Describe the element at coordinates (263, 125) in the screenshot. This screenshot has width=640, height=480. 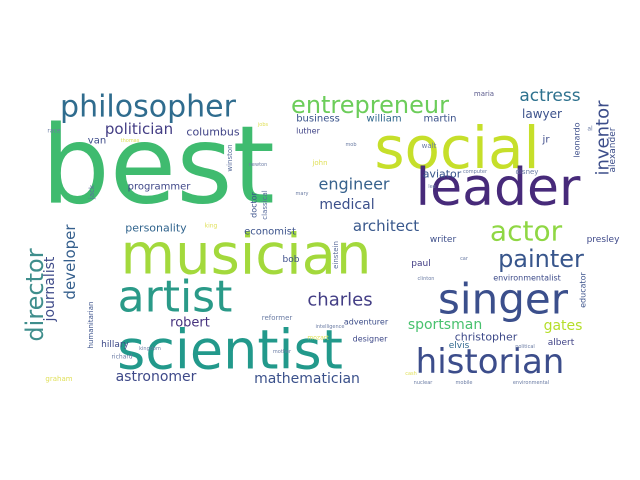
I see `word-jobs: jobs` at that location.